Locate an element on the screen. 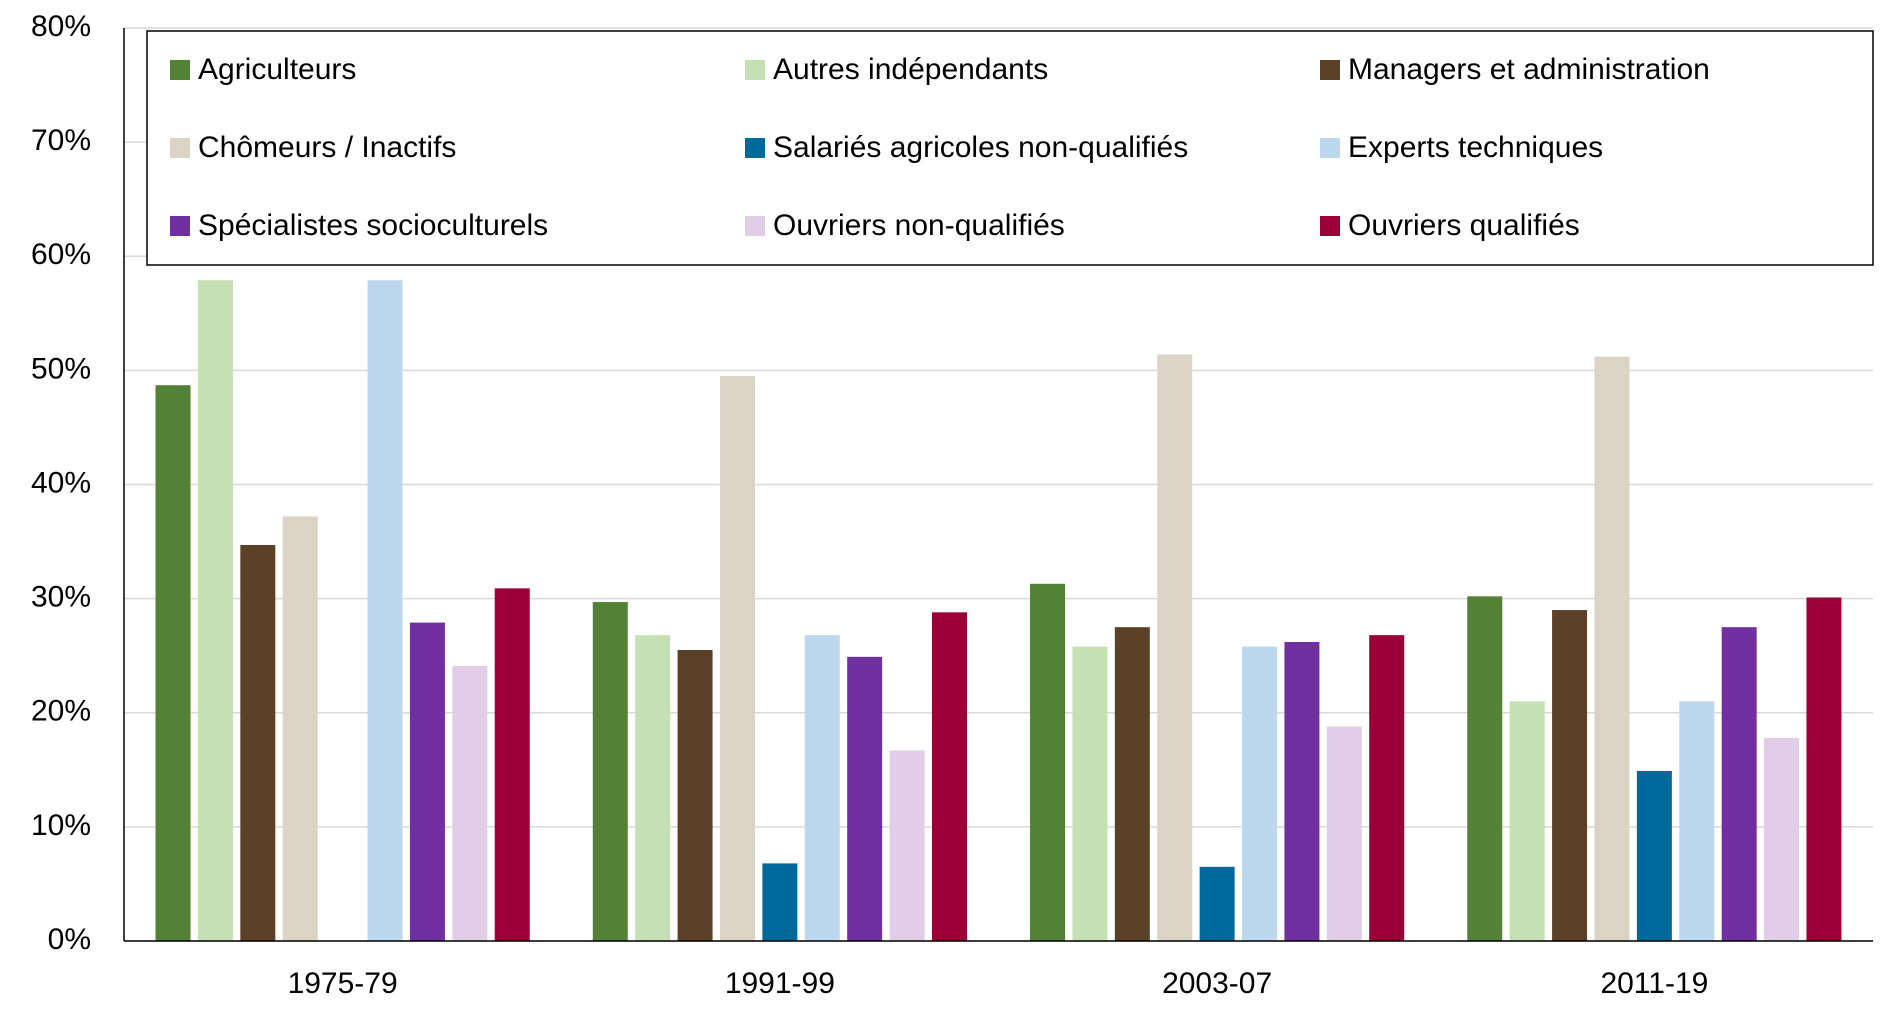  x-tick-label: 1991-99 is located at coordinates (780, 983).